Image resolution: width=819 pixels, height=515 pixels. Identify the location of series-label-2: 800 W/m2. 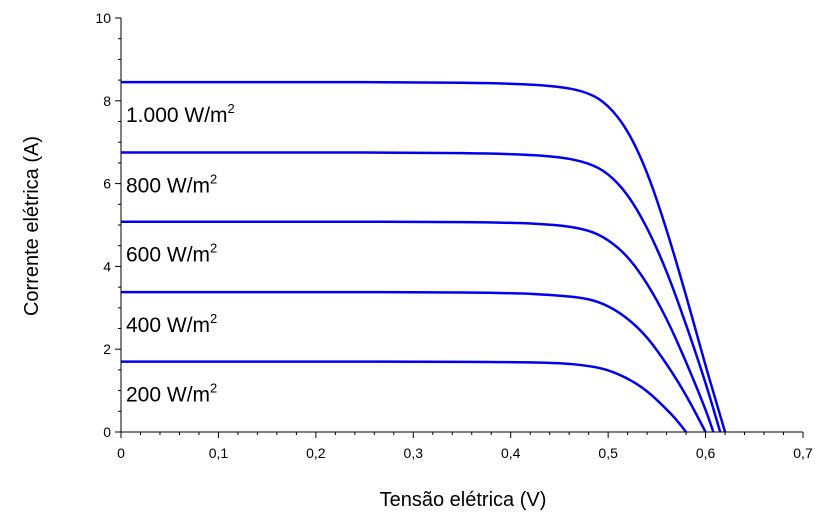
(171, 185).